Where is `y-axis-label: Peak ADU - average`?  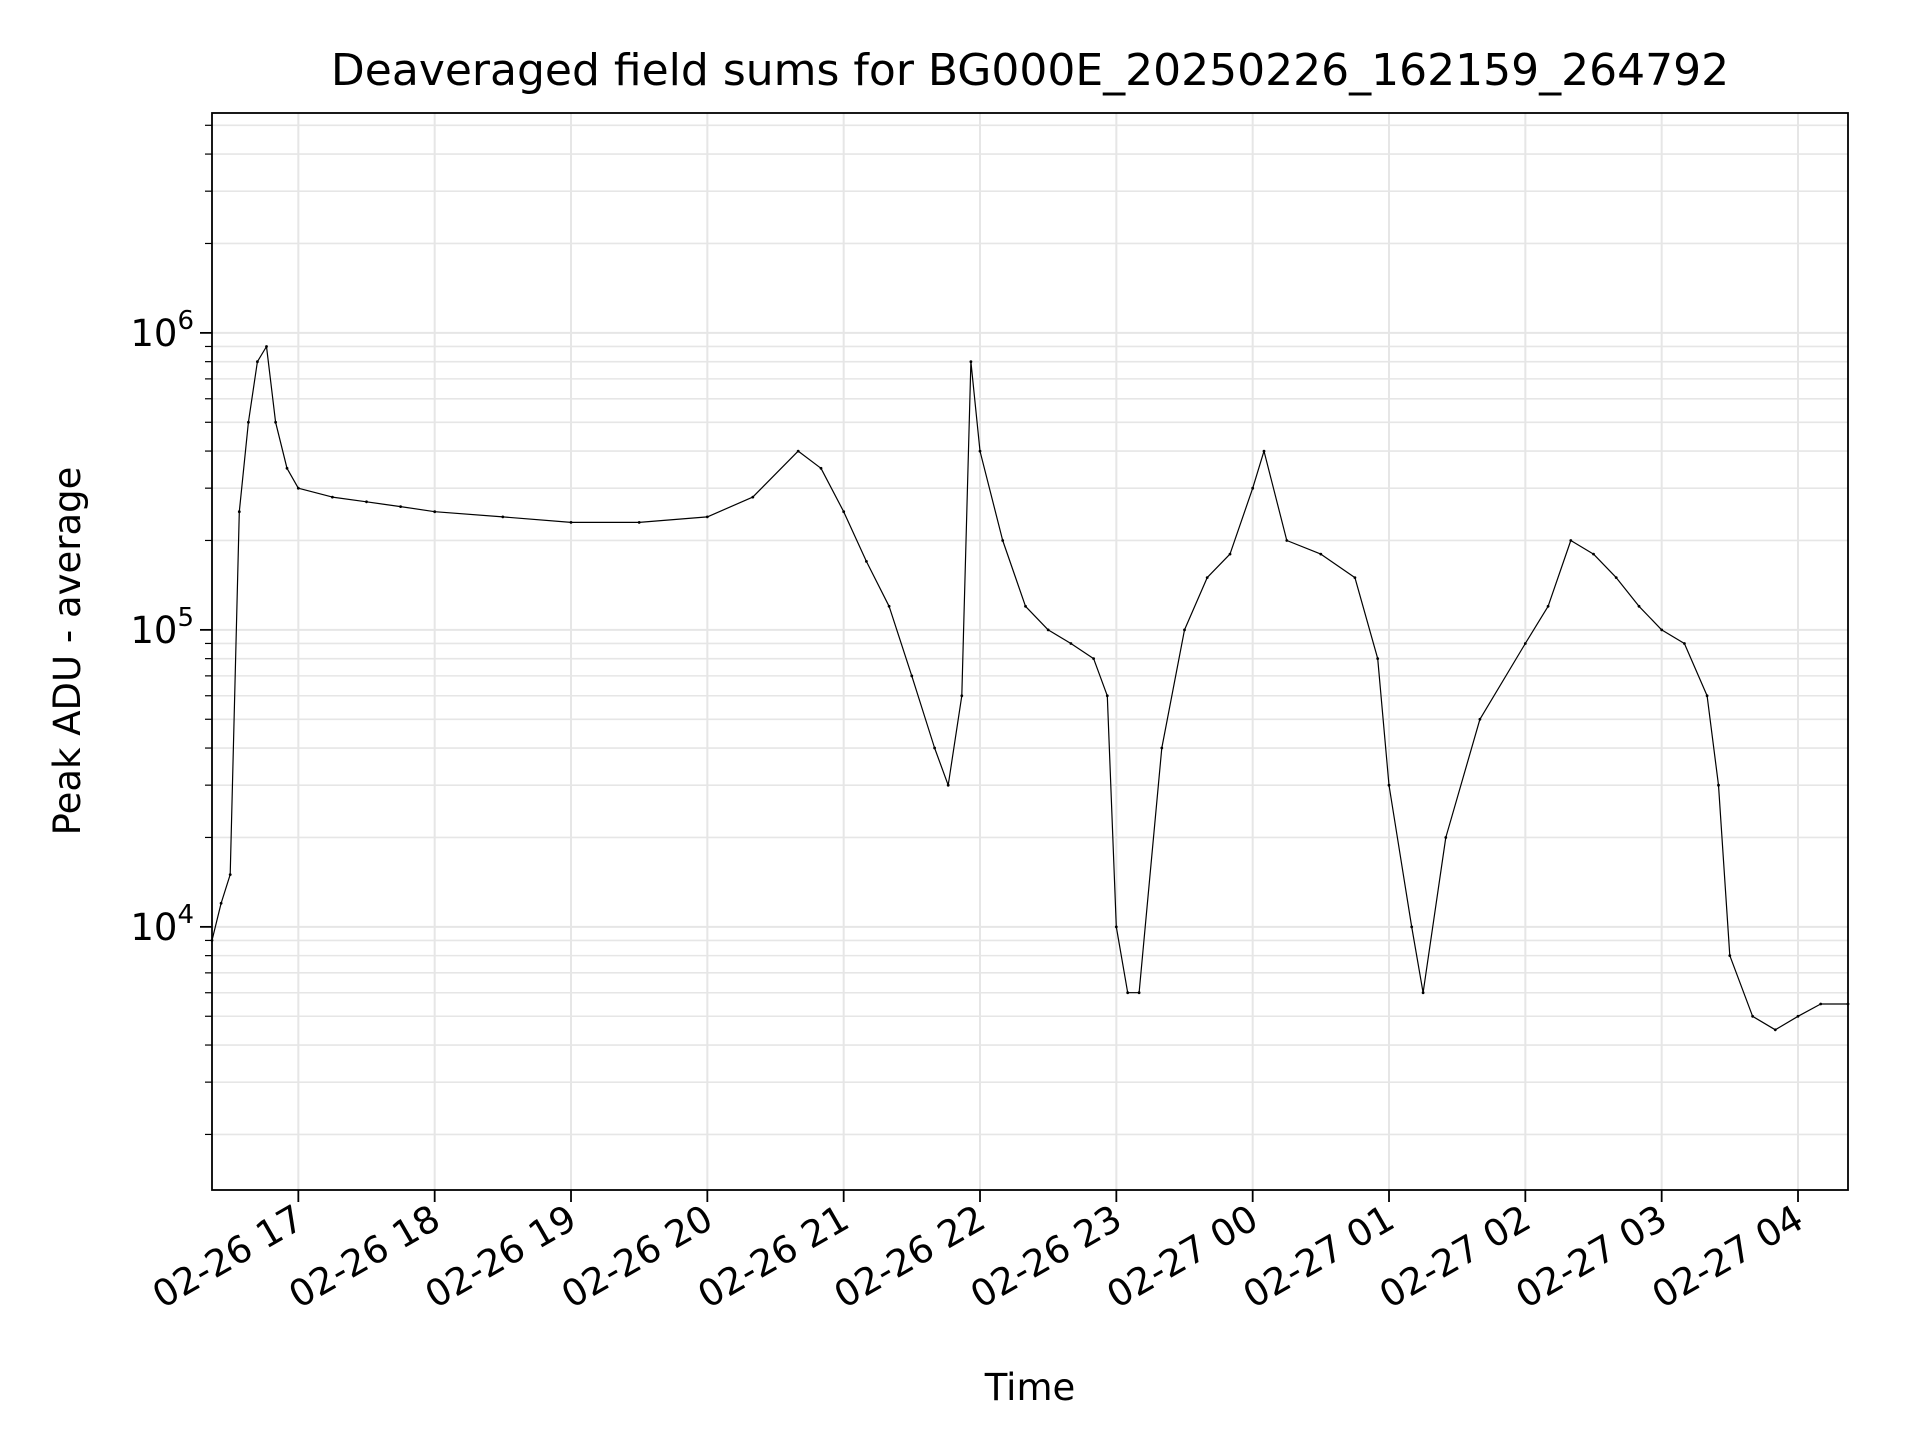
y-axis-label: Peak ADU - average is located at coordinates (67, 651).